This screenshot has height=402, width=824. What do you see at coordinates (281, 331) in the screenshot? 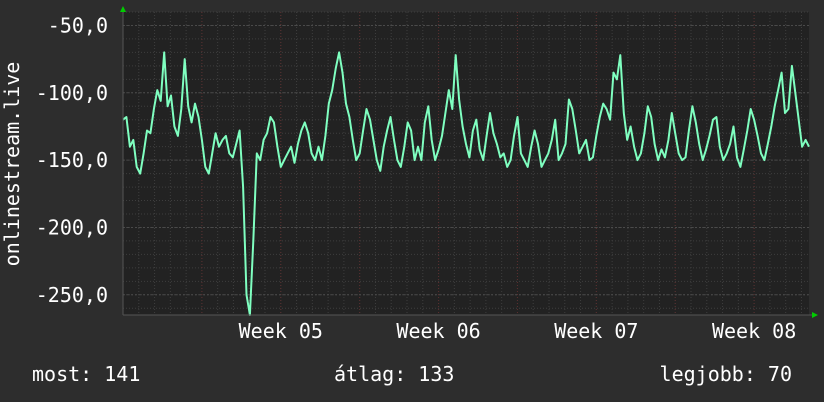
I see `x-tick-label: Week 05` at bounding box center [281, 331].